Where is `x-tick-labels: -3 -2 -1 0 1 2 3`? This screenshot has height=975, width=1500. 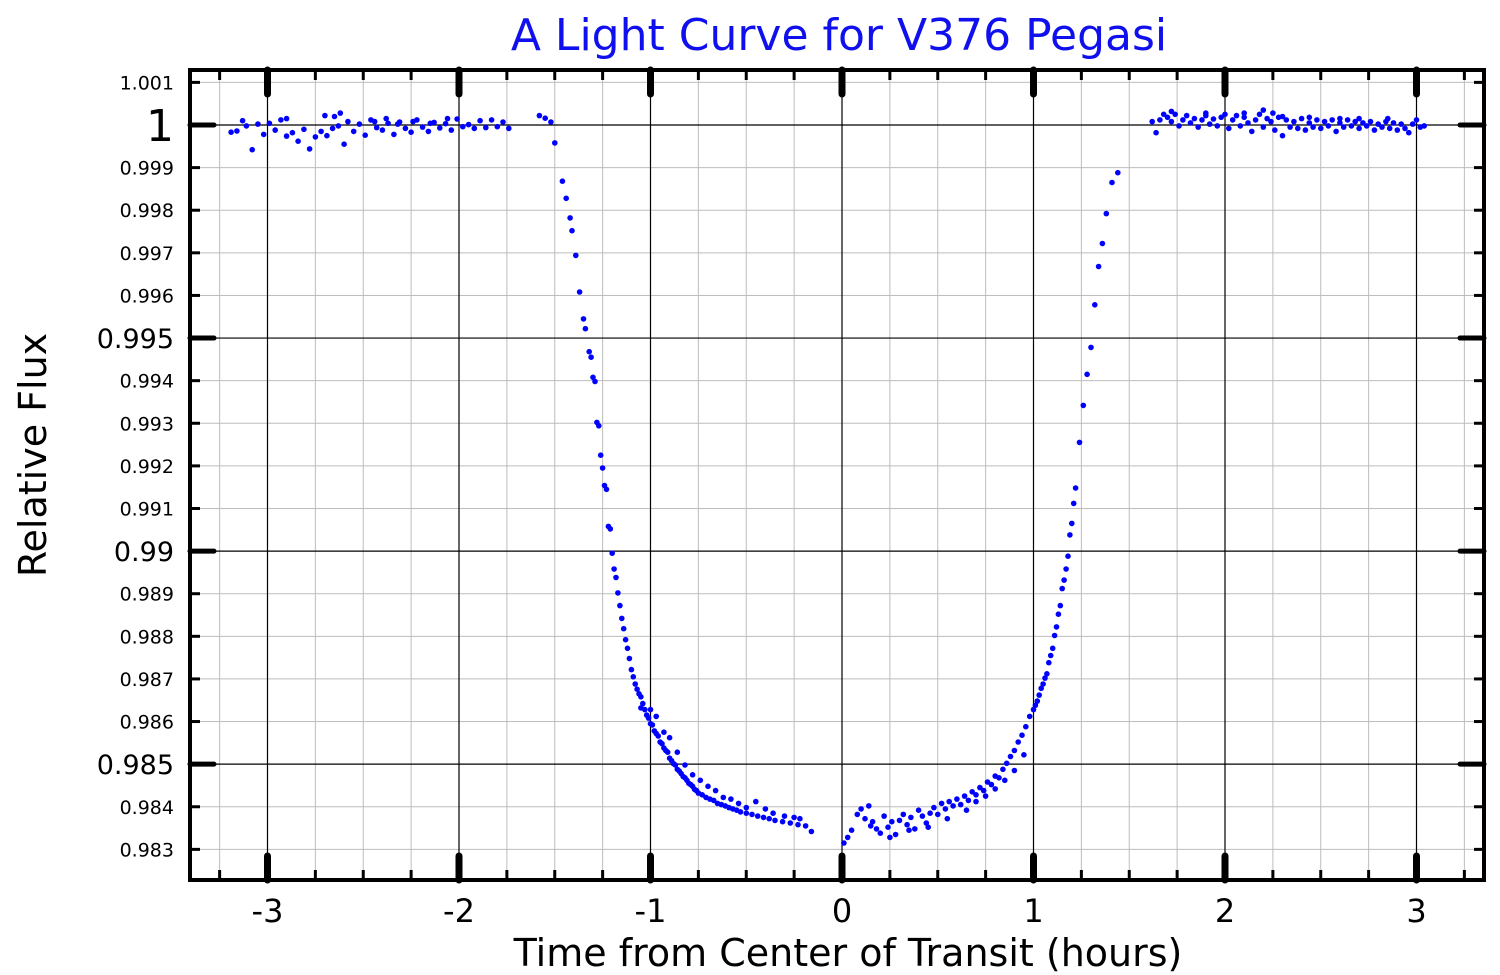
x-tick-labels: -3 -2 -1 0 1 2 3 is located at coordinates (839, 911).